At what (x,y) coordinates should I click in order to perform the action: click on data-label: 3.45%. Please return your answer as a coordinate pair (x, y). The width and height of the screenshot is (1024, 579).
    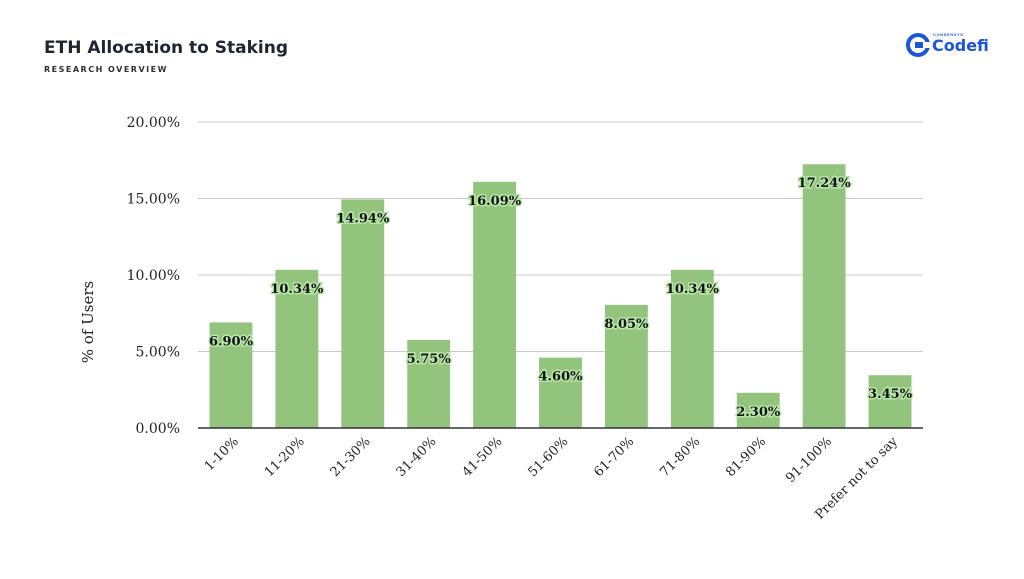
    Looking at the image, I should click on (890, 394).